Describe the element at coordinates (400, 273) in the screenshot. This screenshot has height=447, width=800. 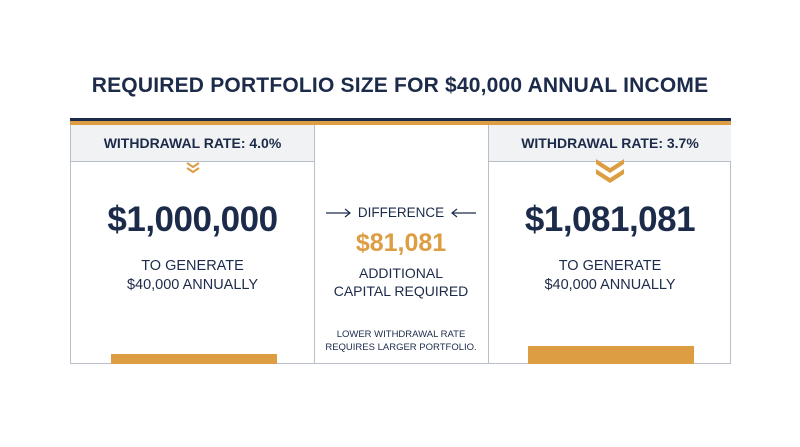
I see `difference-caption-line1: ADDITIONAL` at that location.